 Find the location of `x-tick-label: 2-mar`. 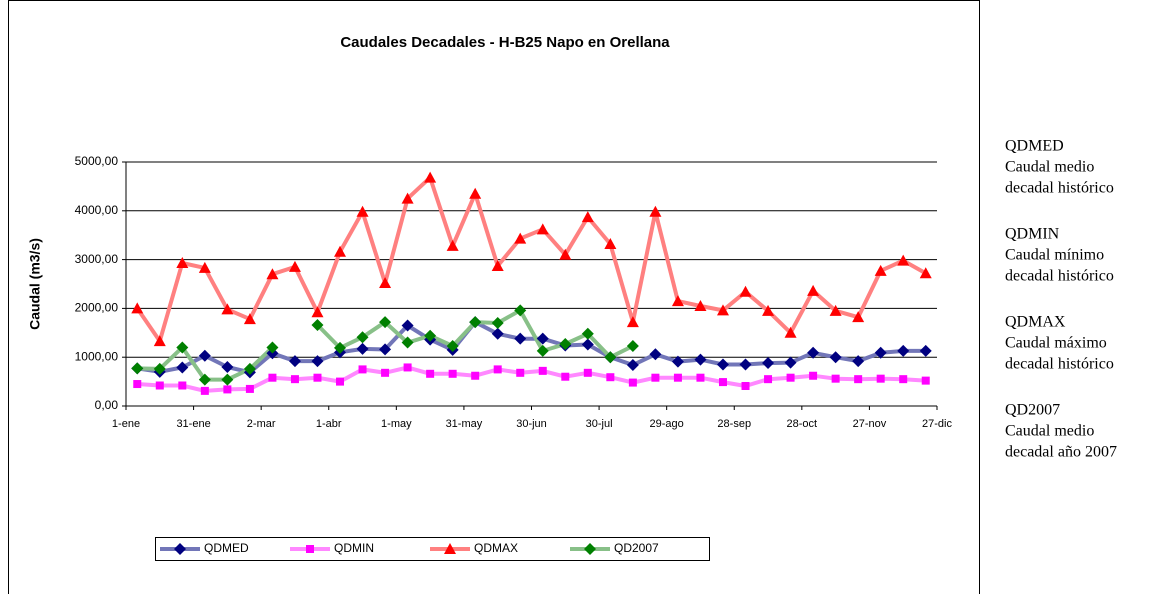

x-tick-label: 2-mar is located at coordinates (261, 424).